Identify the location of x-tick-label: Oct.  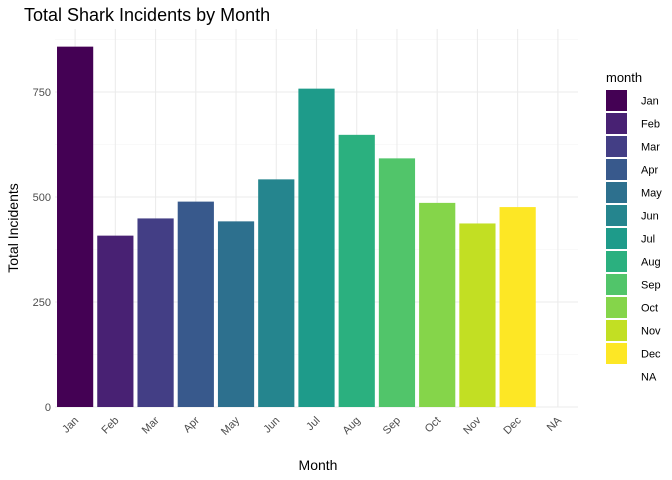
(433, 425).